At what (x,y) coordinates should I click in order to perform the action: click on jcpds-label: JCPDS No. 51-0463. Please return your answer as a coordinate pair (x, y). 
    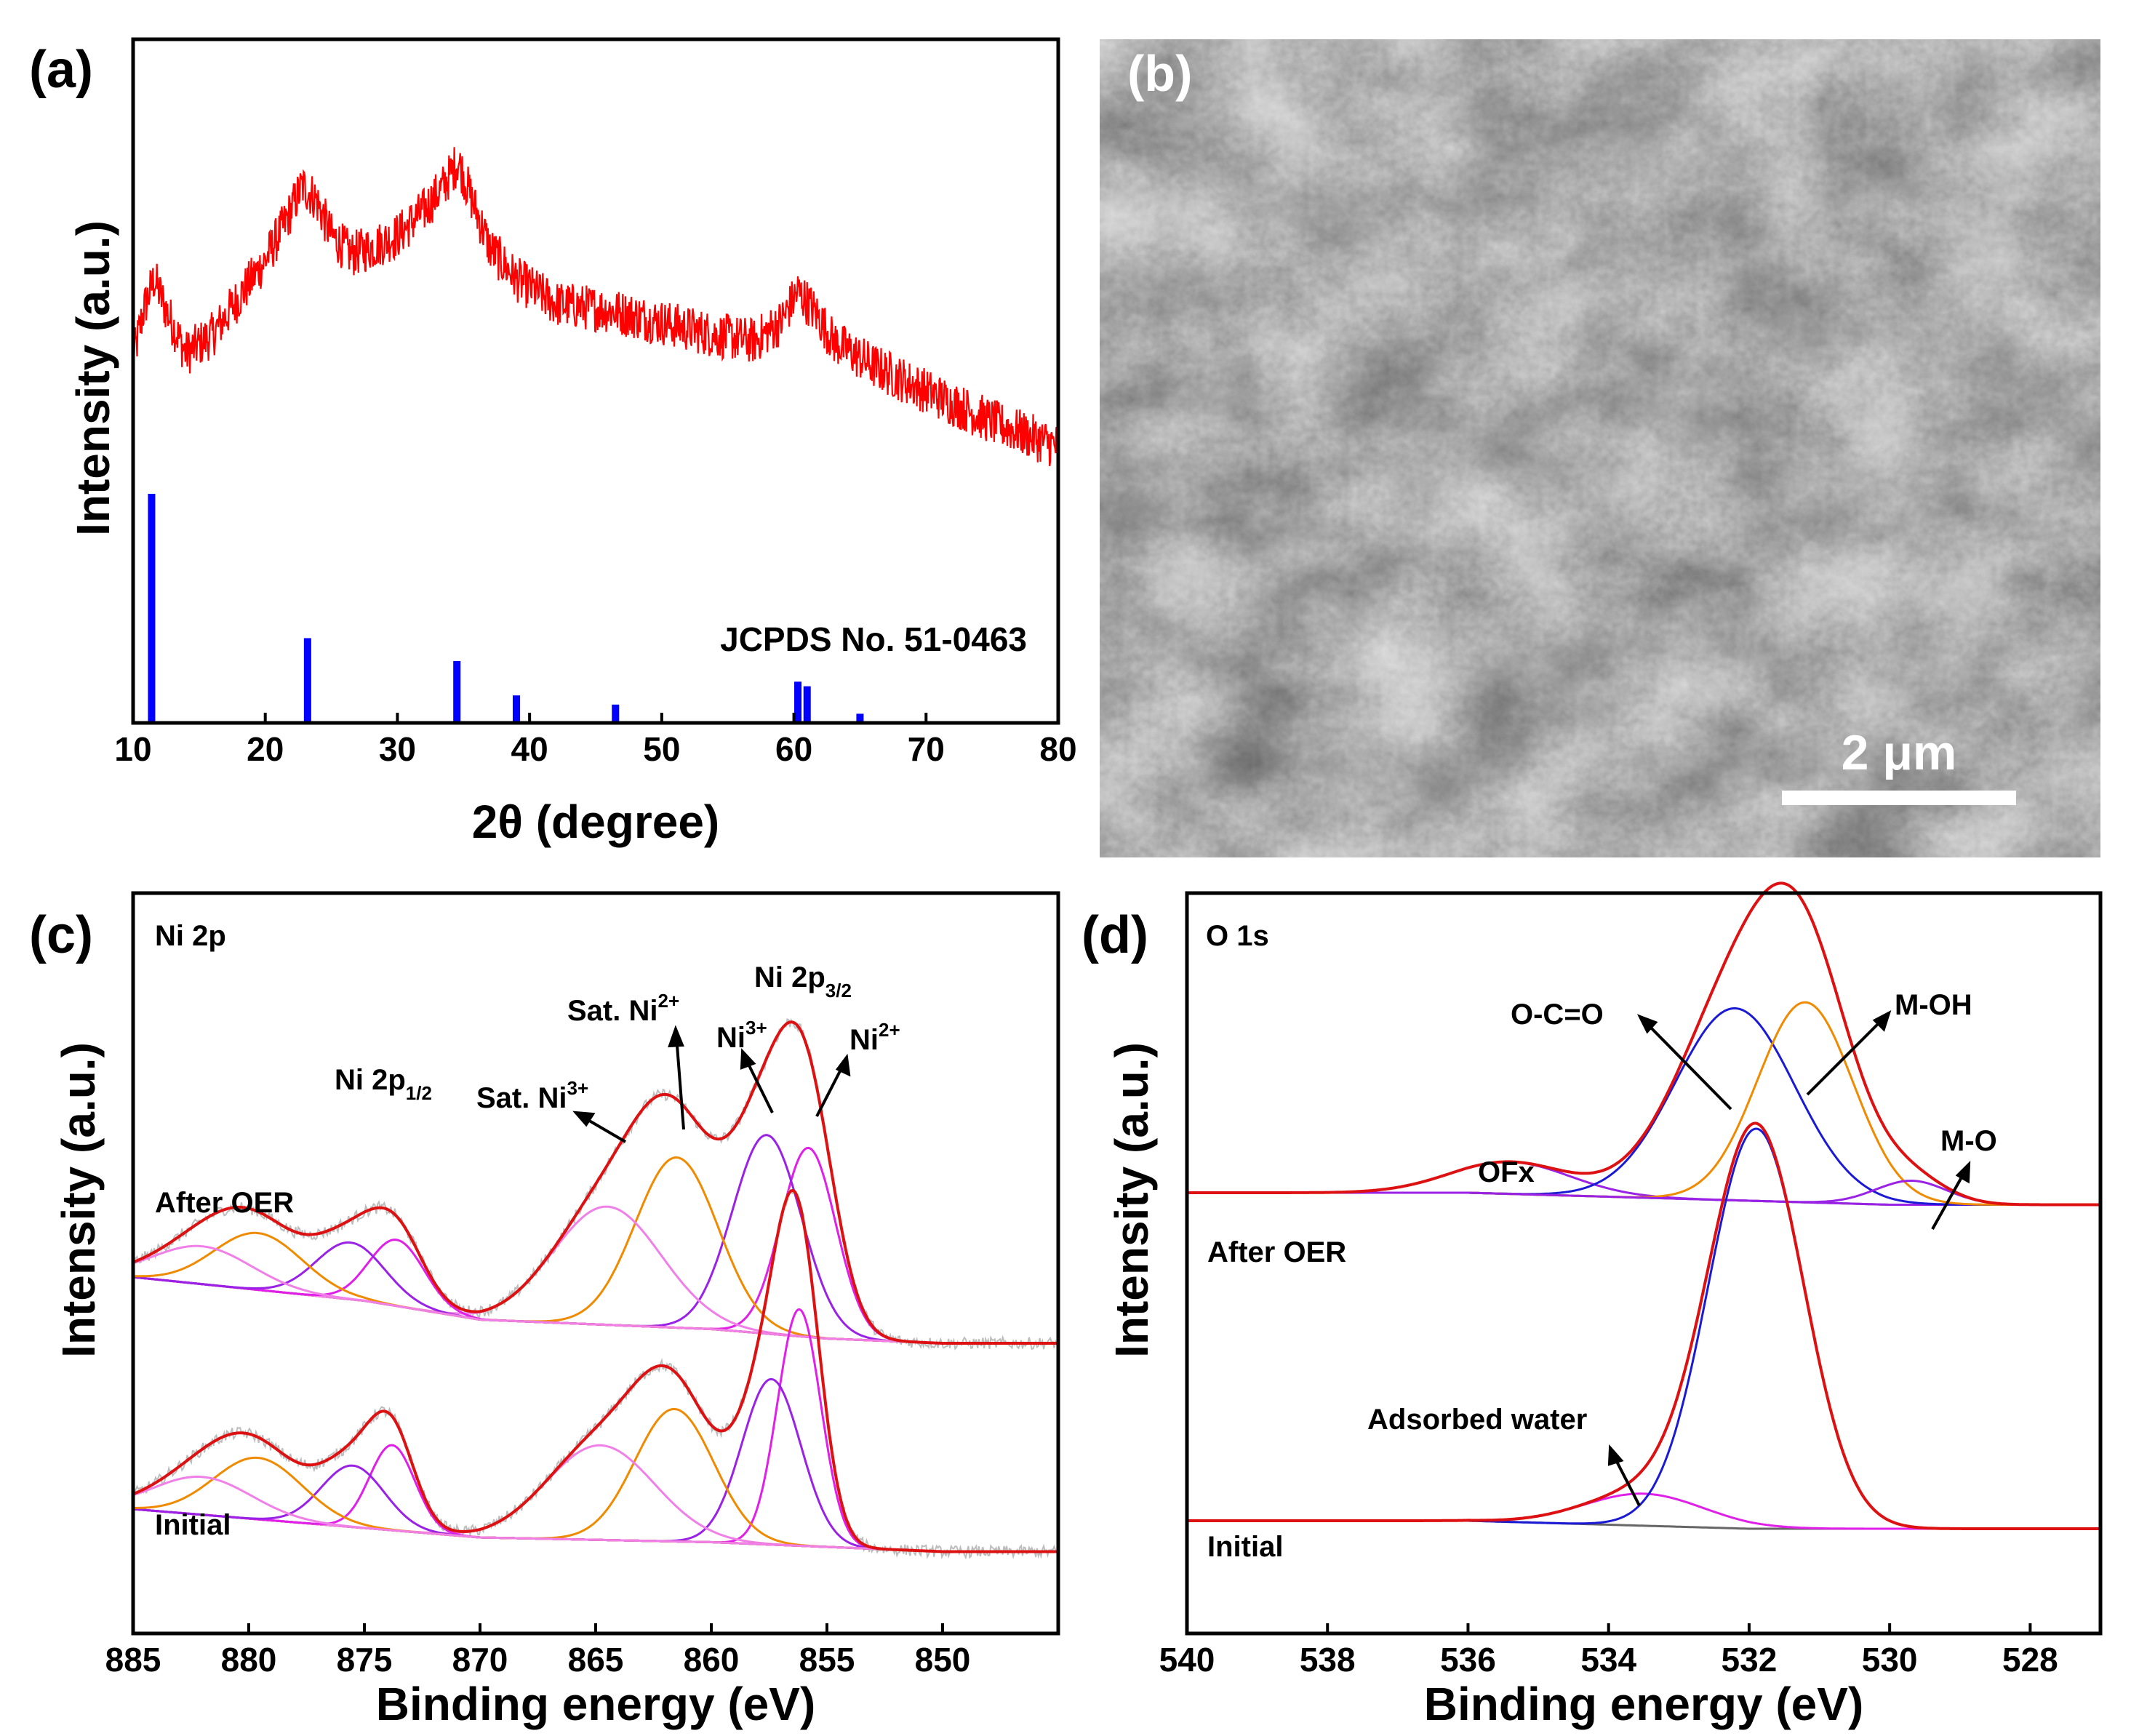
    Looking at the image, I should click on (874, 639).